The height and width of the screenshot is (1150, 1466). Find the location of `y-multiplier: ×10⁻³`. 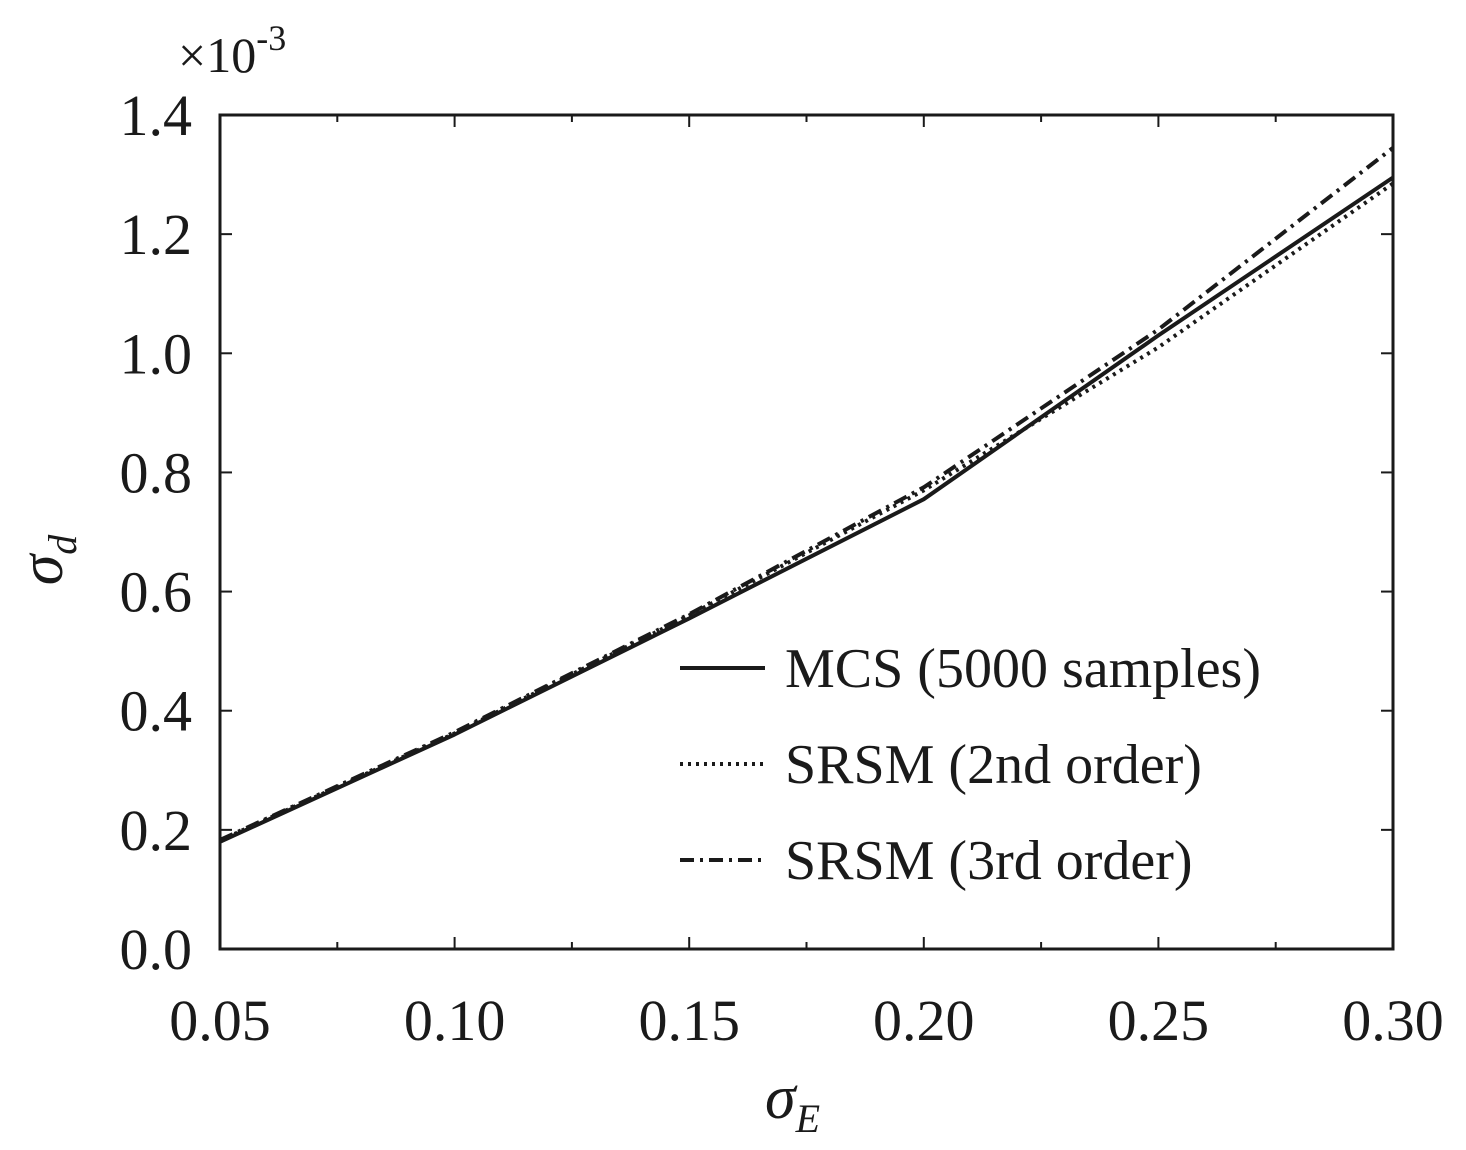

y-multiplier: ×10⁻³ is located at coordinates (232, 50).